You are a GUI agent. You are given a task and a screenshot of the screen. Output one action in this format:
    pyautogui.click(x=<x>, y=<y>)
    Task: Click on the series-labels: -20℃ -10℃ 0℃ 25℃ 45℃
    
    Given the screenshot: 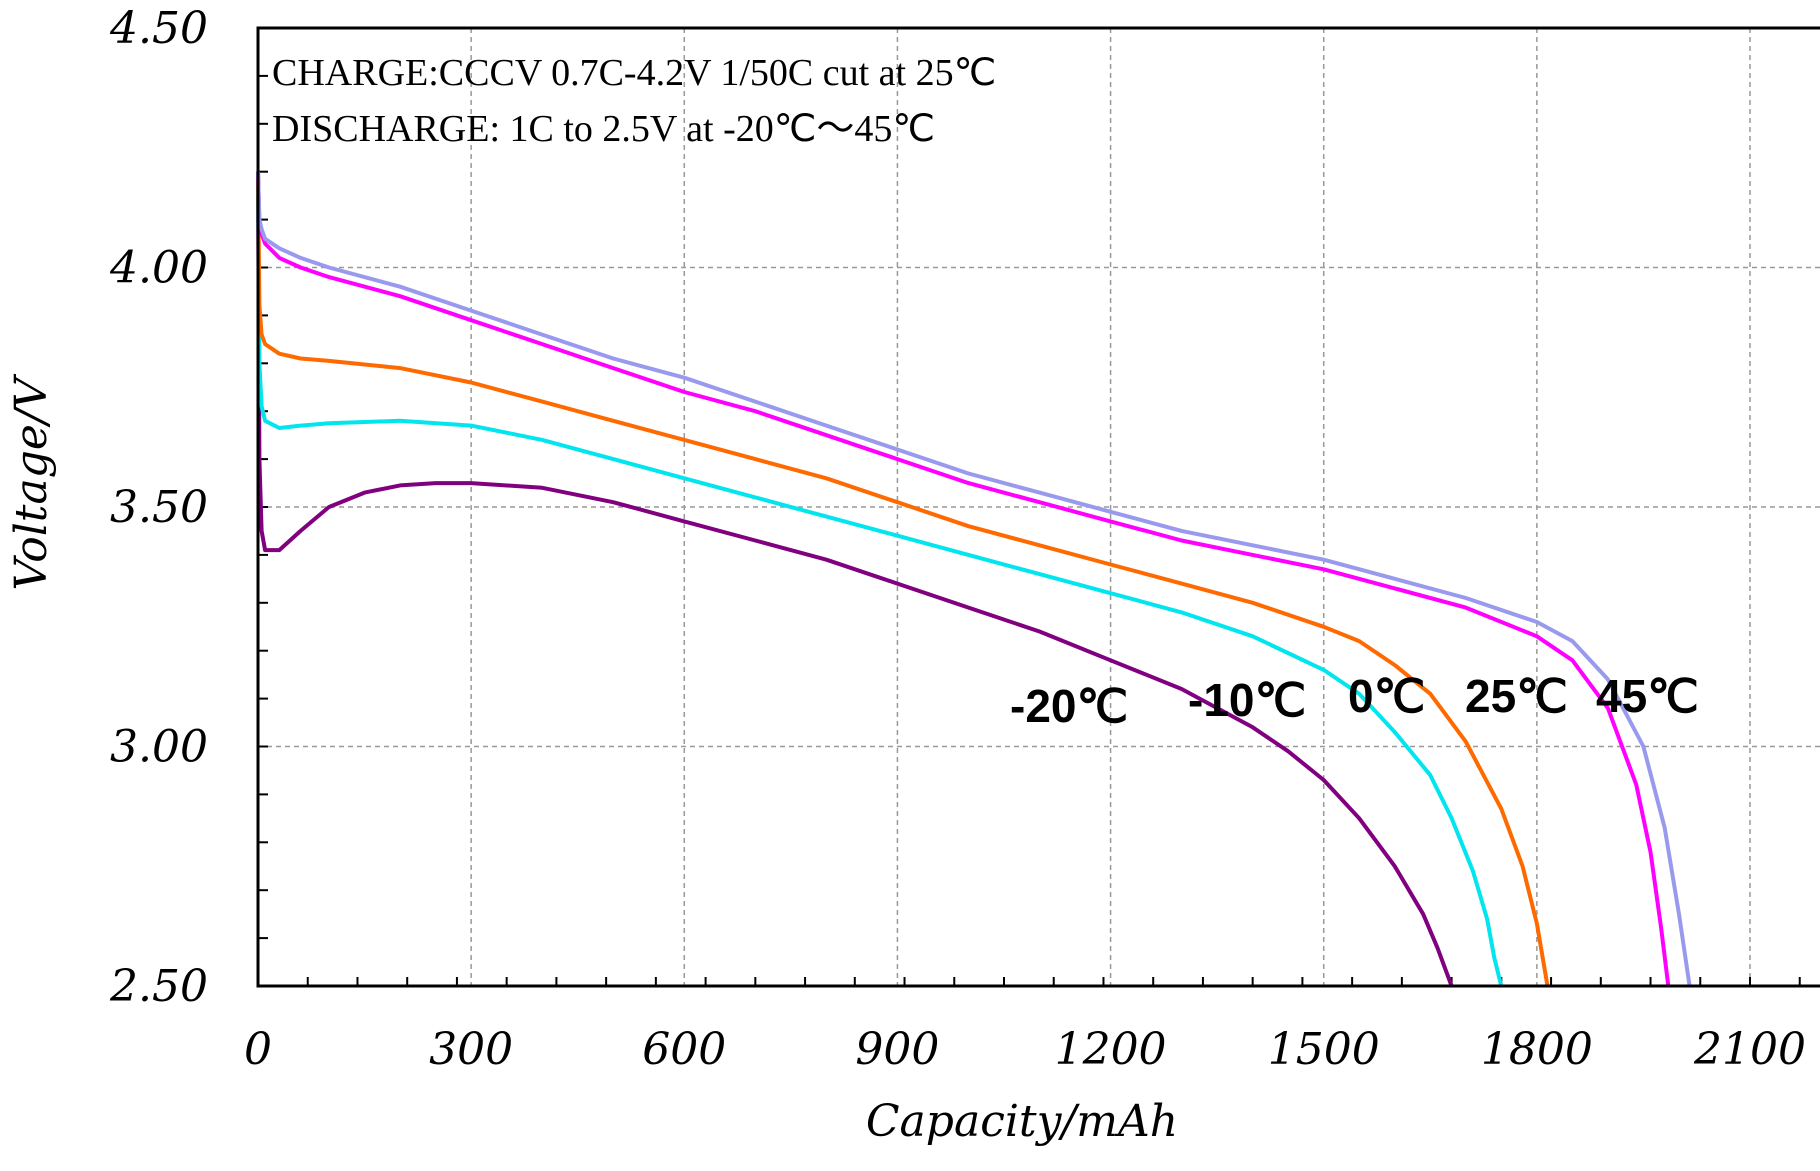 What is the action you would take?
    pyautogui.click(x=1354, y=701)
    